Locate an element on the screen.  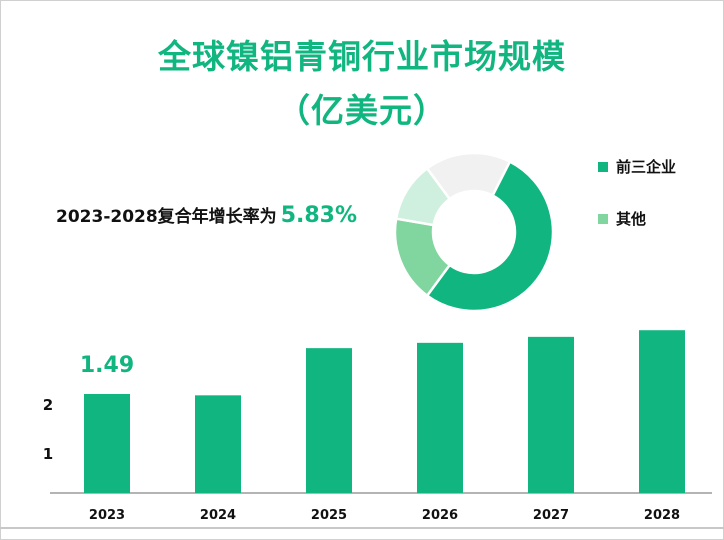
cagr-text: 2023-2028复合年增长率为 5.83% is located at coordinates (206, 215).